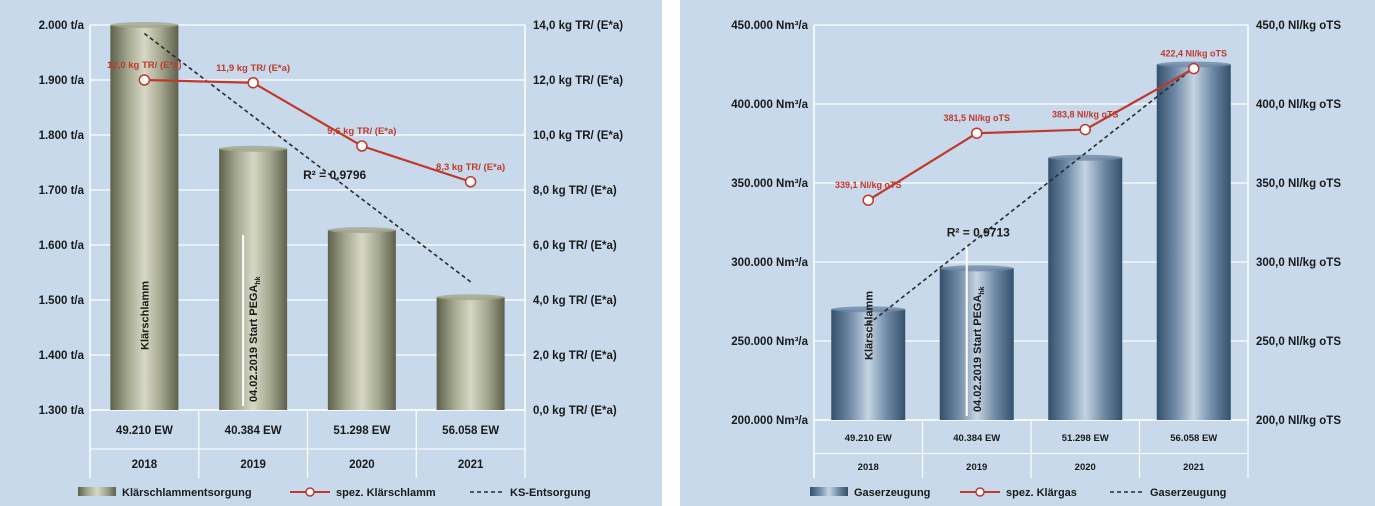 Image resolution: width=1375 pixels, height=506 pixels. What do you see at coordinates (575, 356) in the screenshot?
I see `right-axis-tick-label: 2,0 kg TR/ (E*a)` at bounding box center [575, 356].